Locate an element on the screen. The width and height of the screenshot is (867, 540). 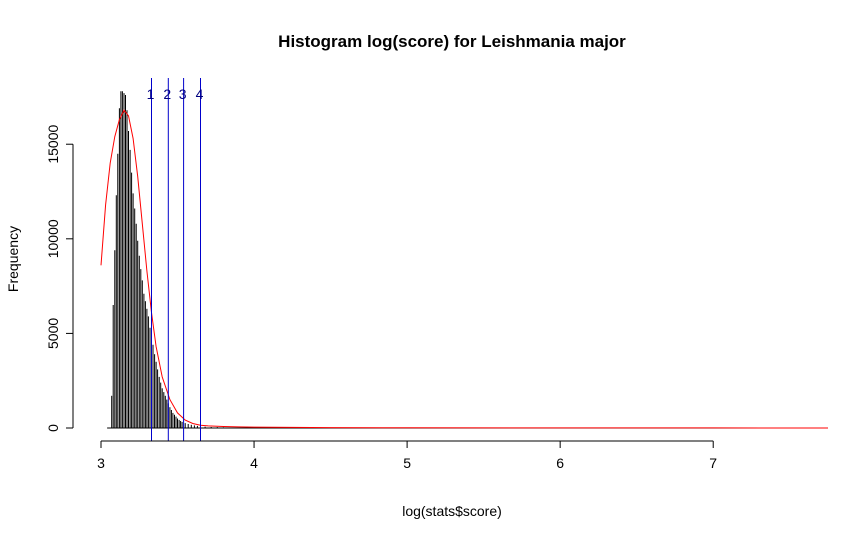
cutoff-label: 2 is located at coordinates (167, 94).